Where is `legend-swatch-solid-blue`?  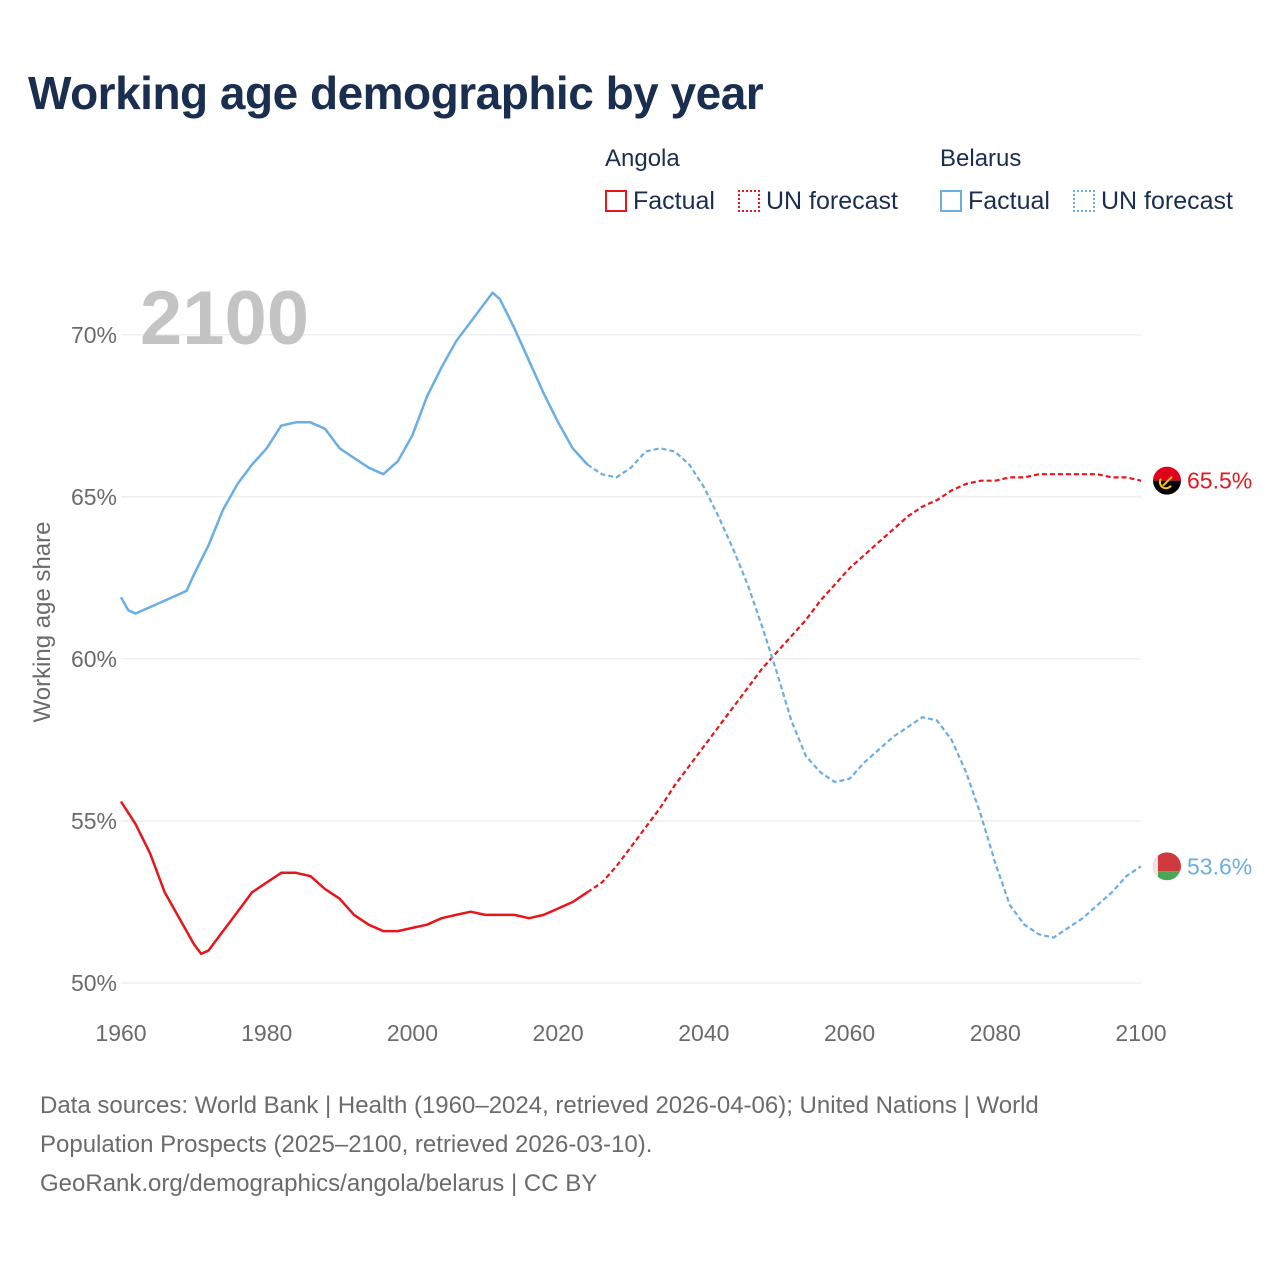
legend-swatch-solid-blue is located at coordinates (951, 201).